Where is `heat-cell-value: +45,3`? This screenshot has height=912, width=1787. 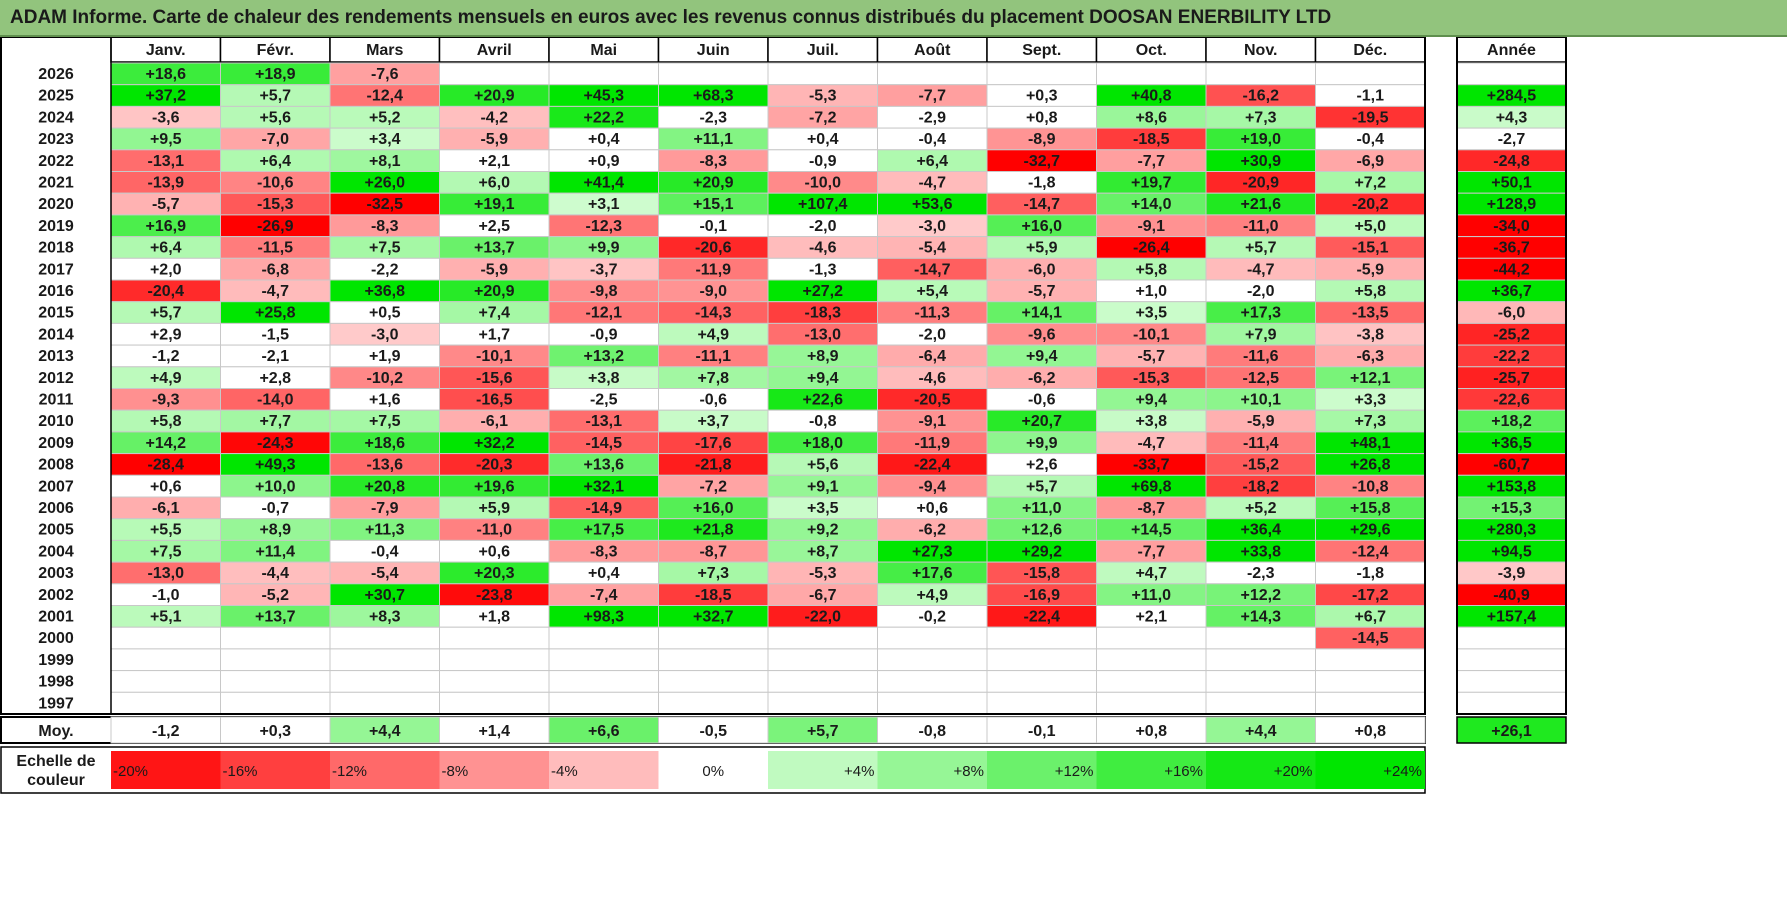
heat-cell-value: +45,3 is located at coordinates (604, 96).